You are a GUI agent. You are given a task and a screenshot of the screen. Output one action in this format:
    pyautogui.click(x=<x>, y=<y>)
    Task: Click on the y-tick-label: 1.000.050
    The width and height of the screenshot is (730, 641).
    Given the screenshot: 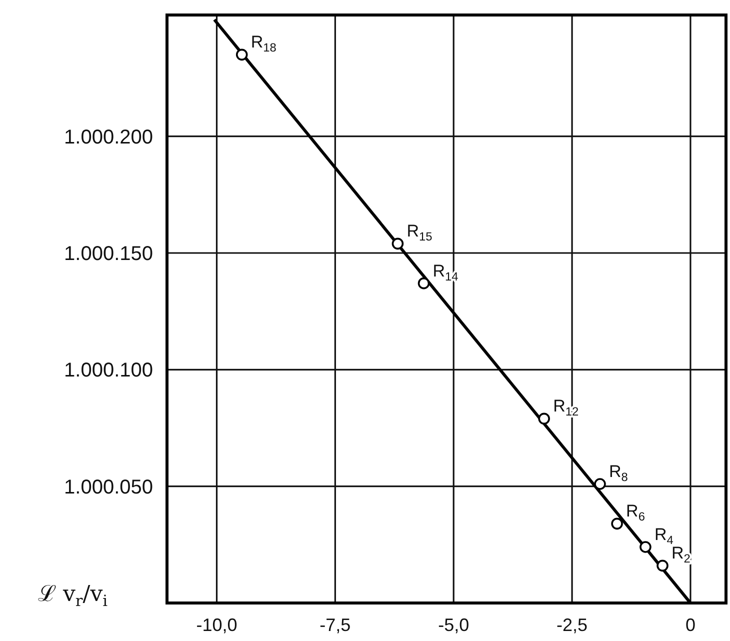 What is the action you would take?
    pyautogui.click(x=108, y=487)
    